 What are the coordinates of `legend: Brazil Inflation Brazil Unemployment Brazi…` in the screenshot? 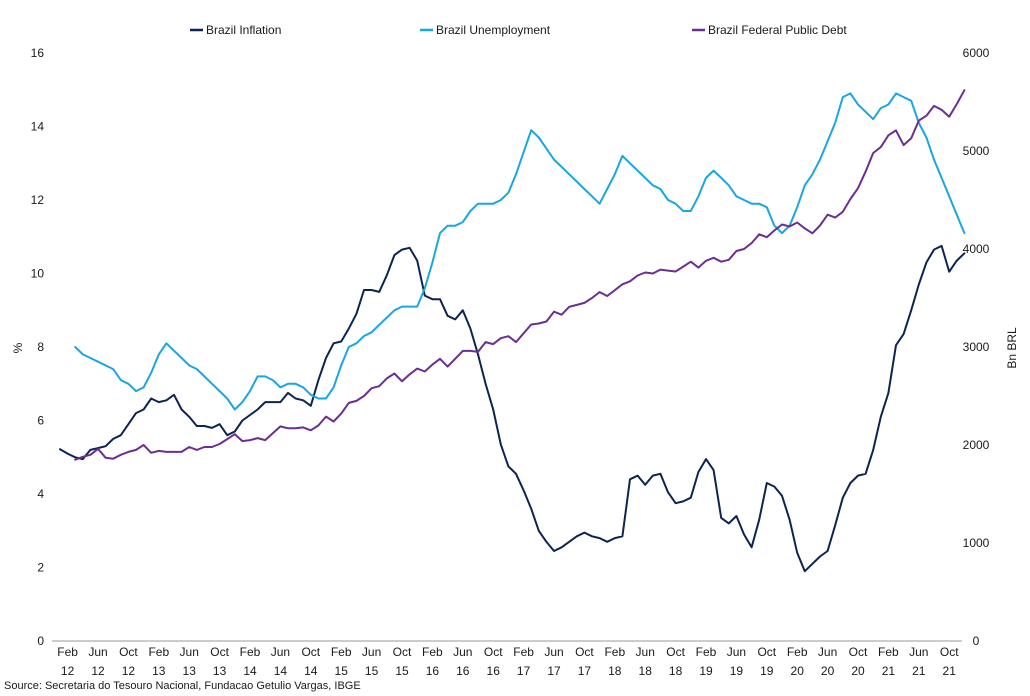 It's located at (518, 30).